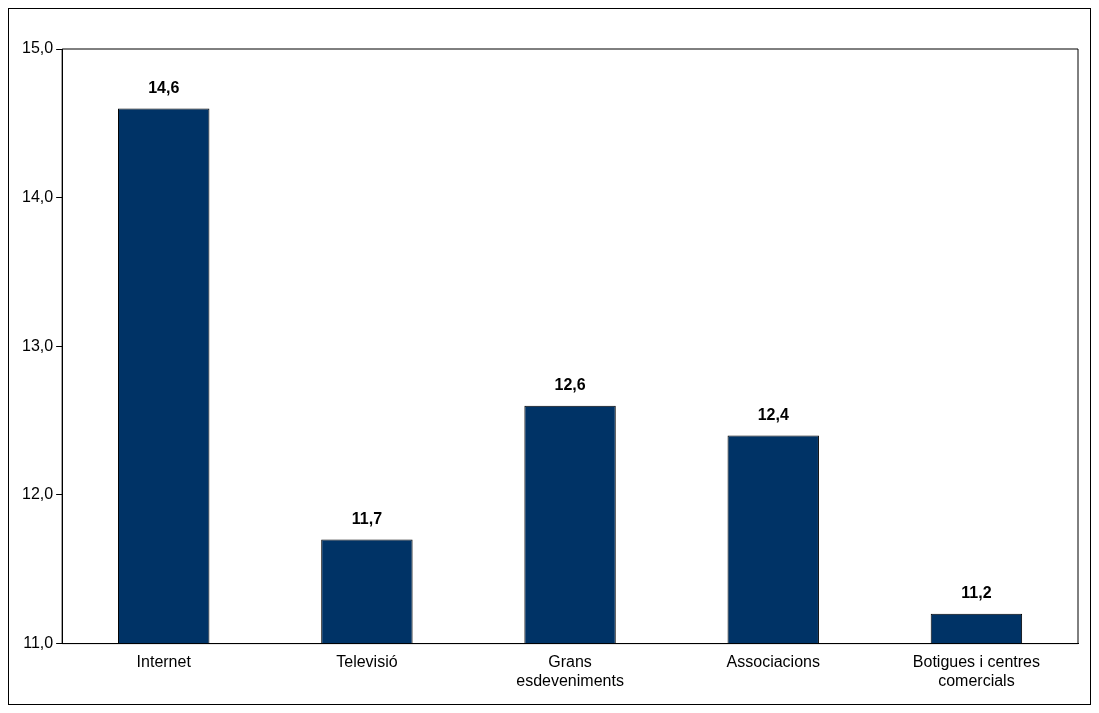  Describe the element at coordinates (38, 643) in the screenshot. I see `y-tick-label: 11,0` at that location.